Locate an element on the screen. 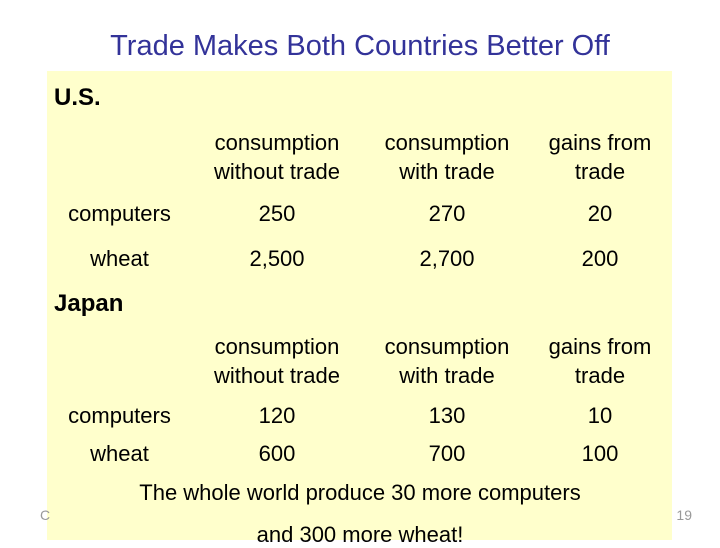 The width and height of the screenshot is (720, 548). cell-japan-wheat-gains: 100 is located at coordinates (600, 453).